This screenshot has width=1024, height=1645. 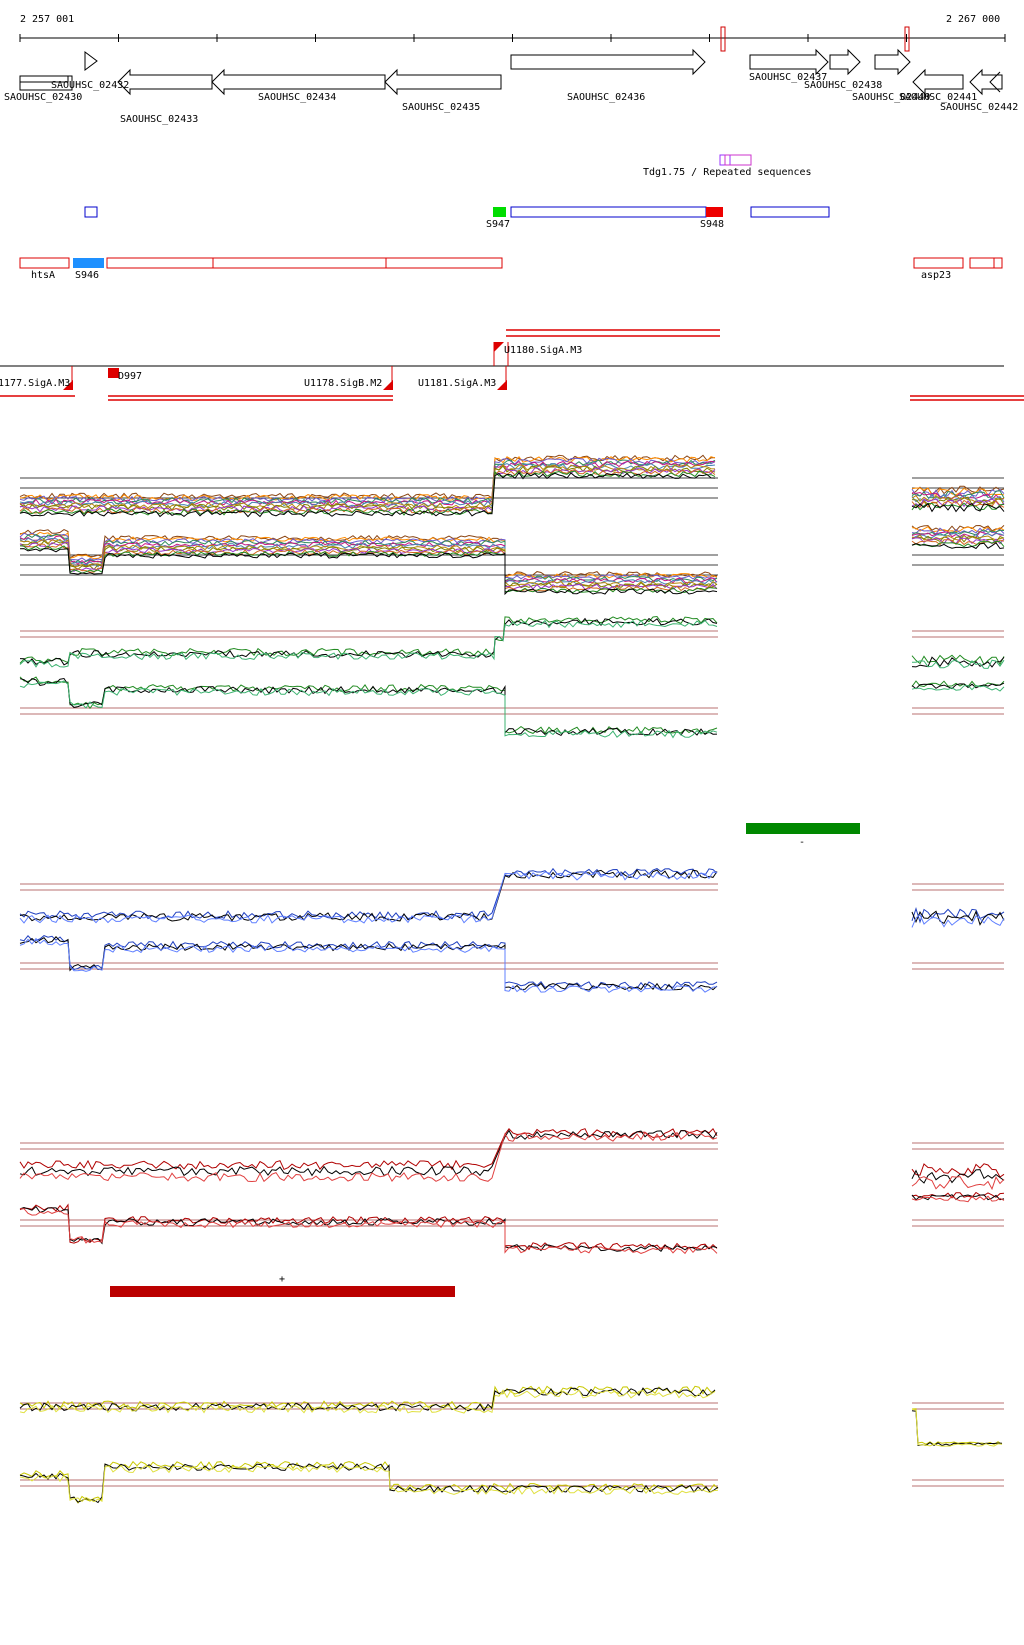 I want to click on promoter-D997: D997, so click(x=125, y=375).